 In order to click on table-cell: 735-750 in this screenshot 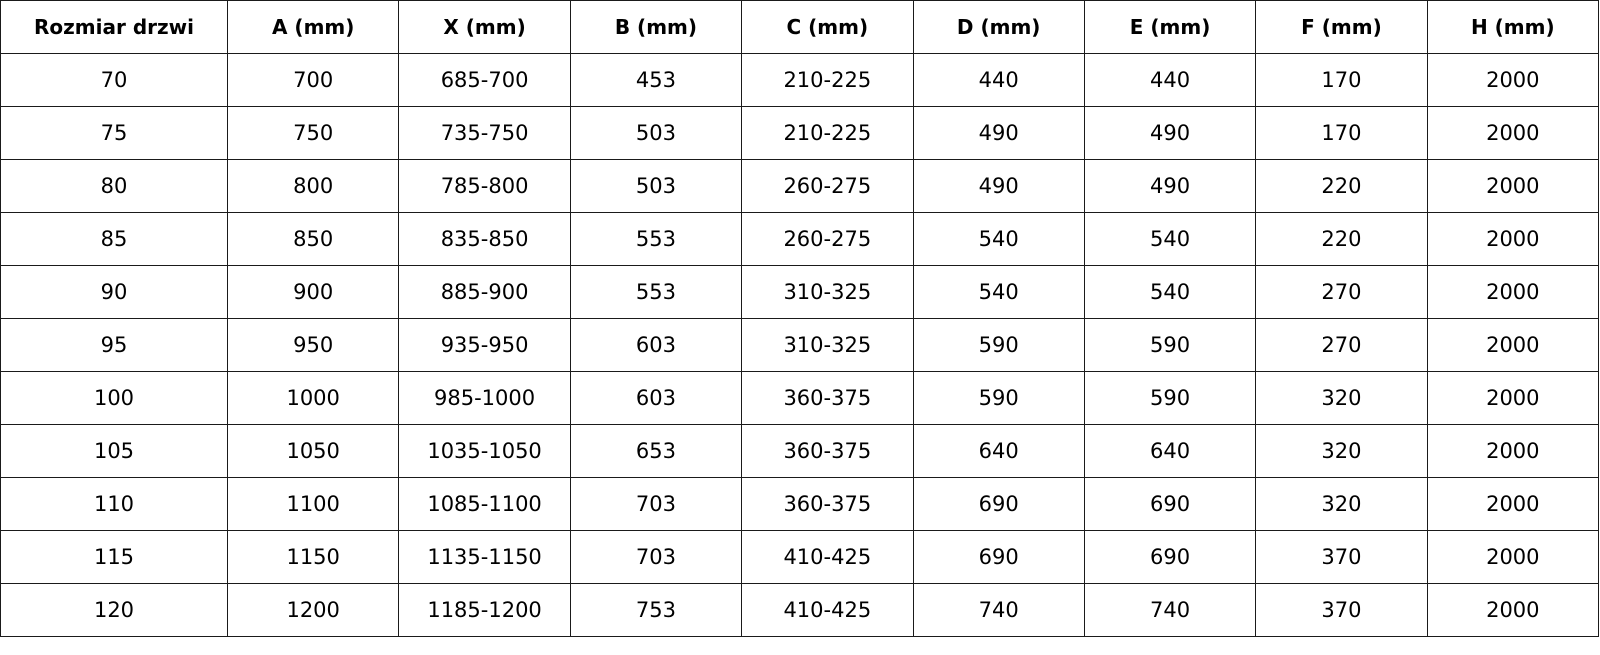, I will do `click(484, 133)`.